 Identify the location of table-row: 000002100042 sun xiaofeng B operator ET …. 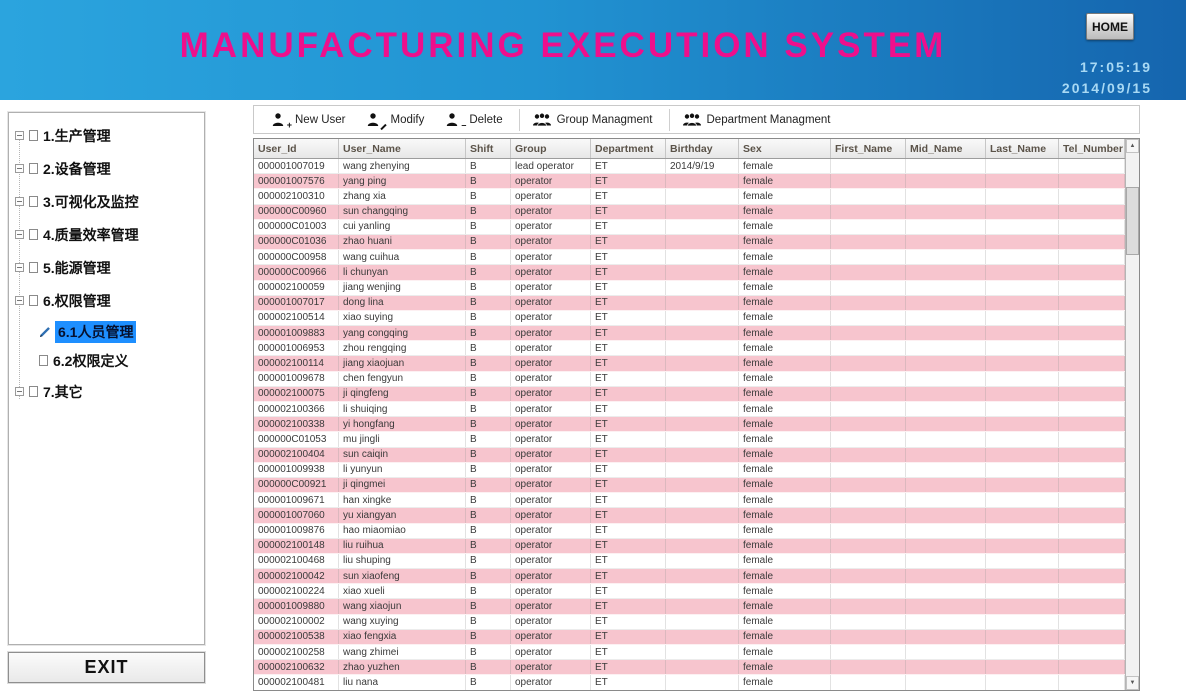
(689, 577).